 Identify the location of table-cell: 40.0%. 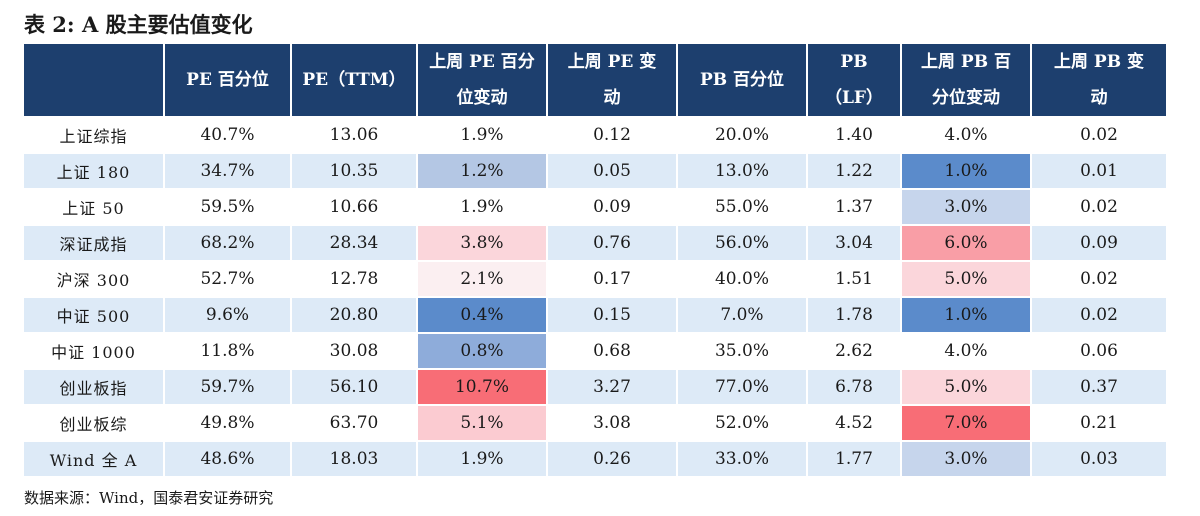
(743, 278).